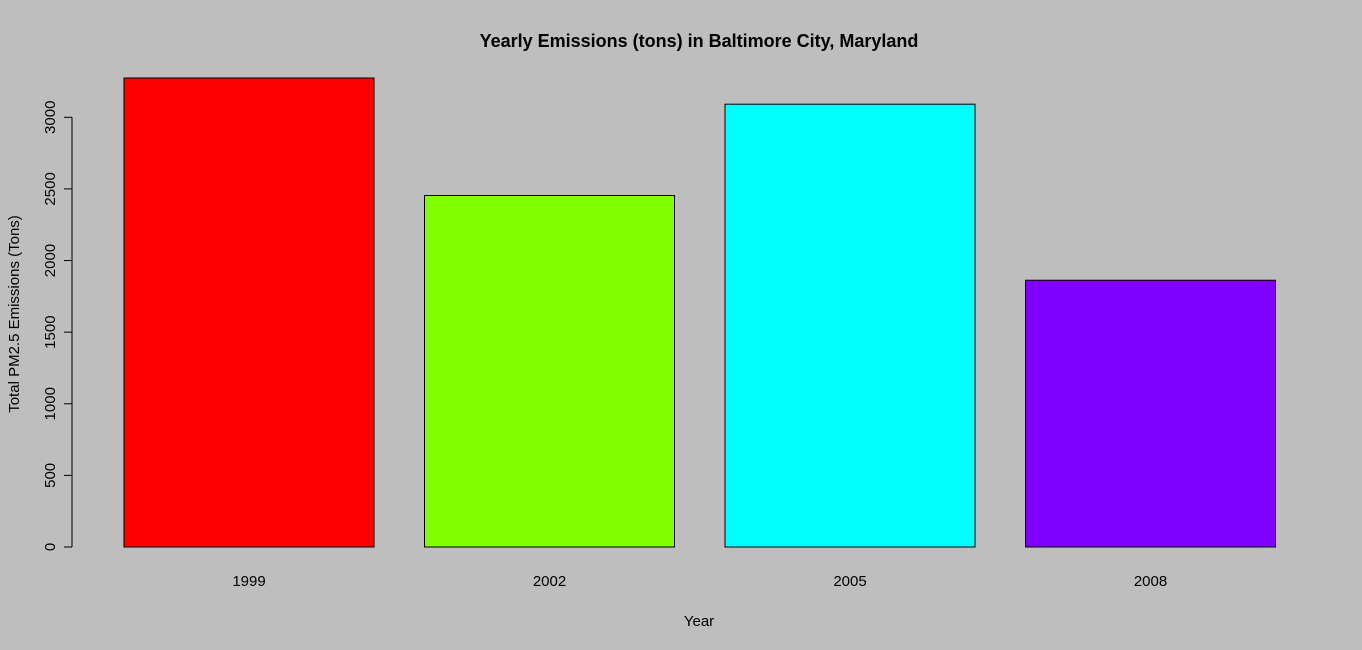 This screenshot has width=1362, height=650. I want to click on bar-2002, so click(549, 371).